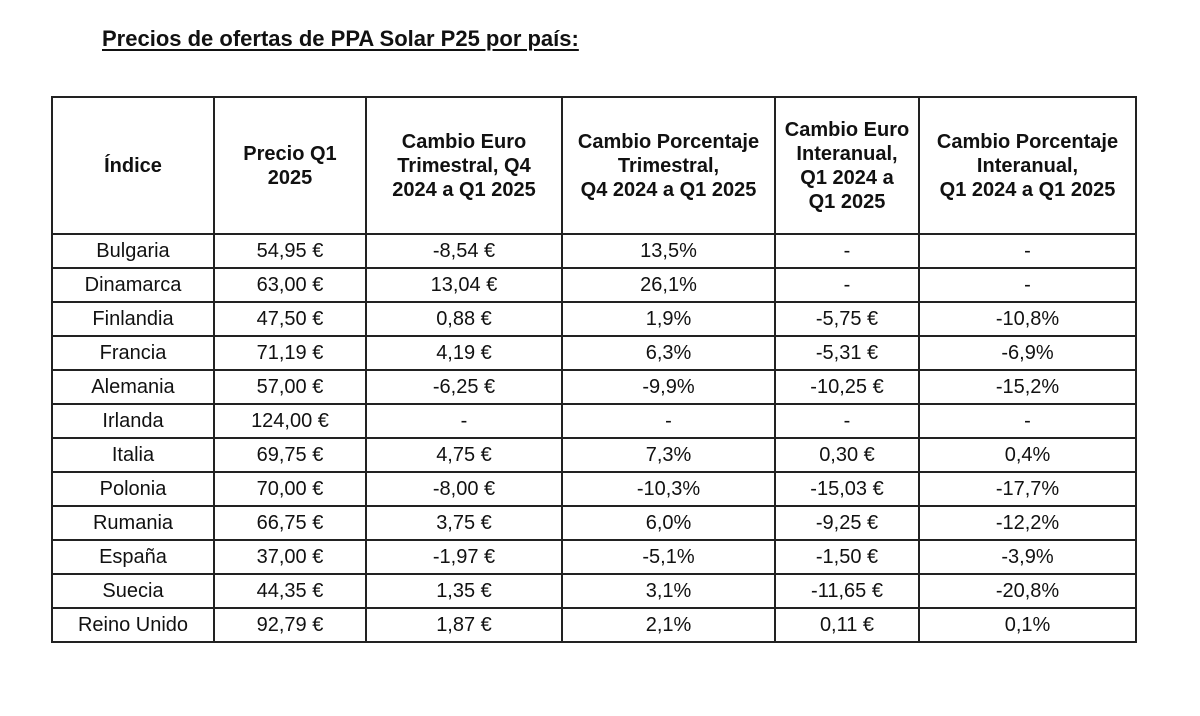 Image resolution: width=1200 pixels, height=716 pixels. What do you see at coordinates (847, 489) in the screenshot?
I see `euro-change-year-cell: -15,03 €` at bounding box center [847, 489].